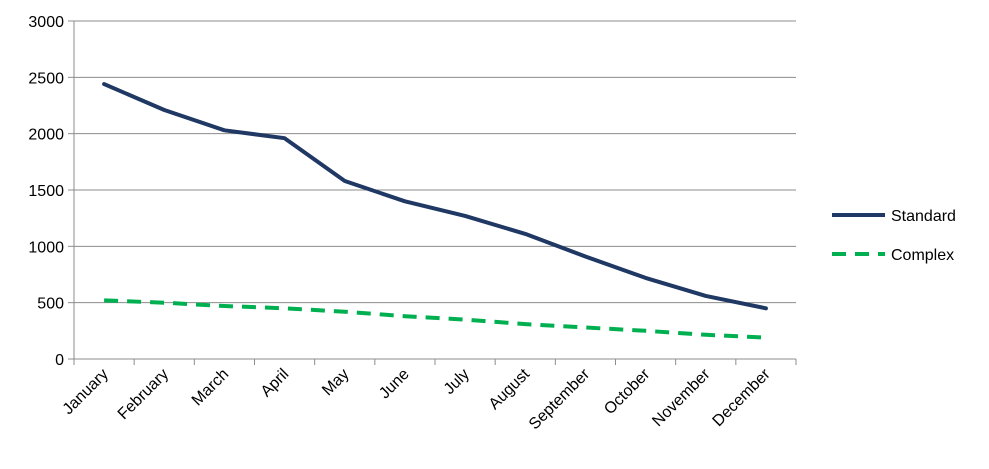 This screenshot has width=989, height=469. Describe the element at coordinates (275, 383) in the screenshot. I see `x-tick-label: April` at that location.